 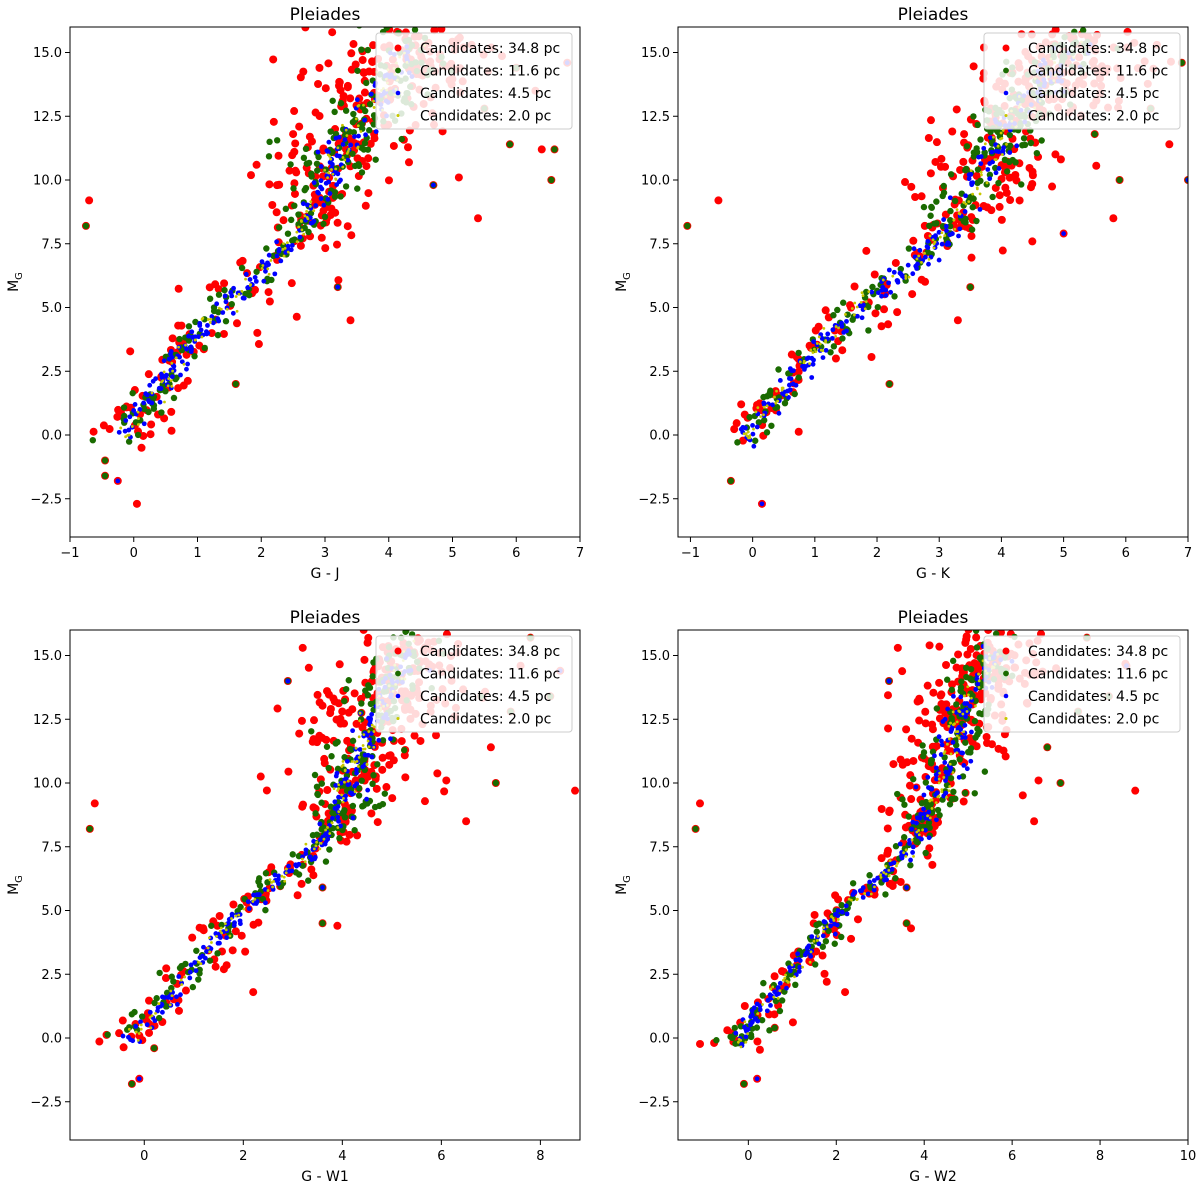 I want to click on x-tick-label: 5, so click(x=452, y=553).